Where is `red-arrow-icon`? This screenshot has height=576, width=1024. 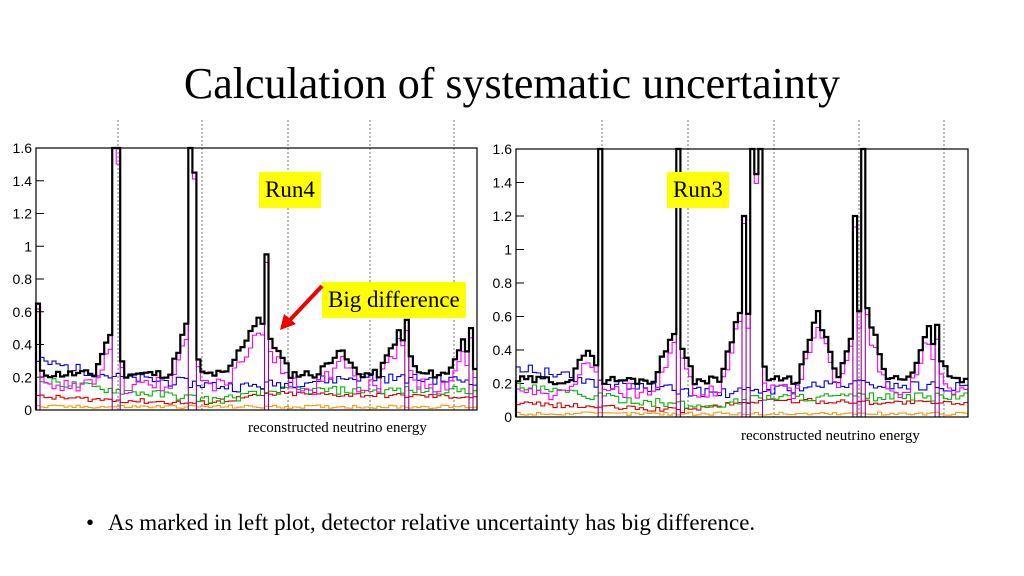 red-arrow-icon is located at coordinates (302, 307).